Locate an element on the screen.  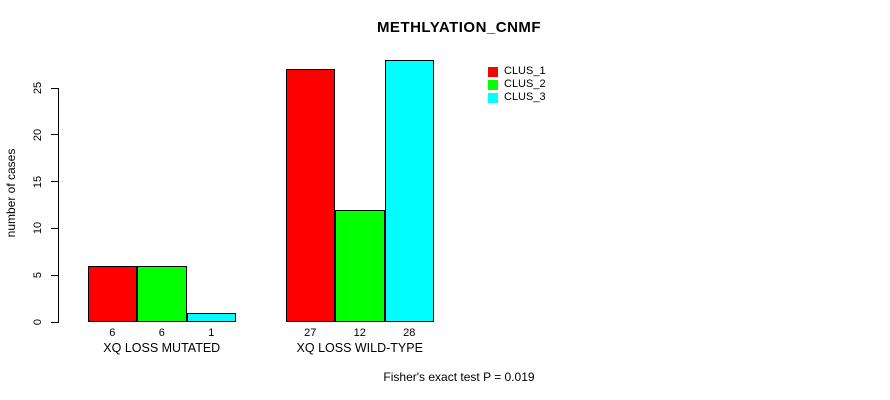
legend-row-clus_3: CLUS_3 is located at coordinates (517, 97).